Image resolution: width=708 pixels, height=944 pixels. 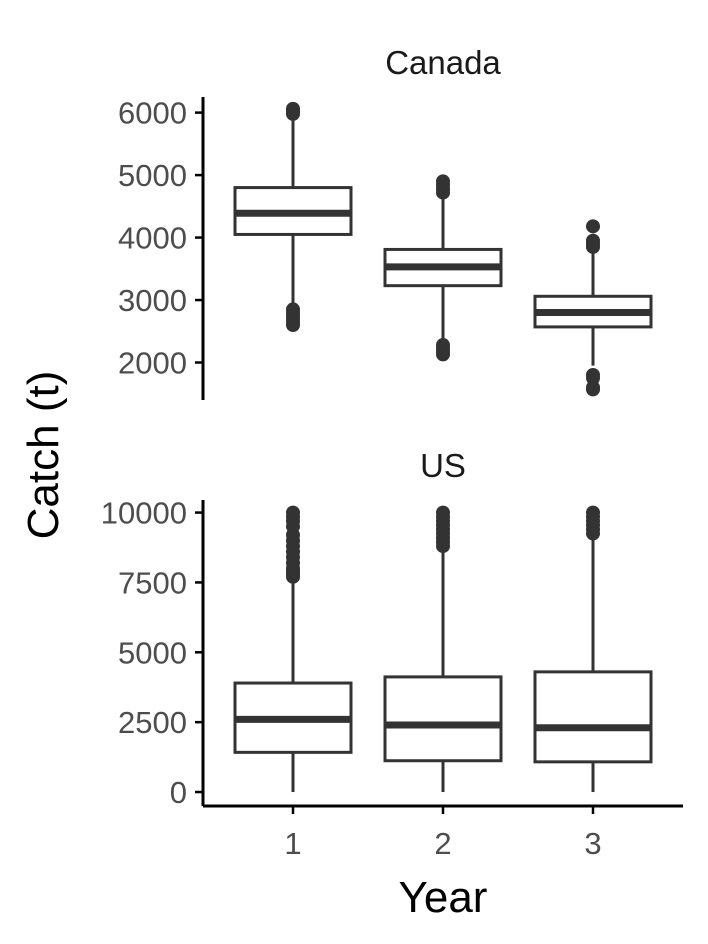 What do you see at coordinates (152, 363) in the screenshot?
I see `y-tick-label: 2000` at bounding box center [152, 363].